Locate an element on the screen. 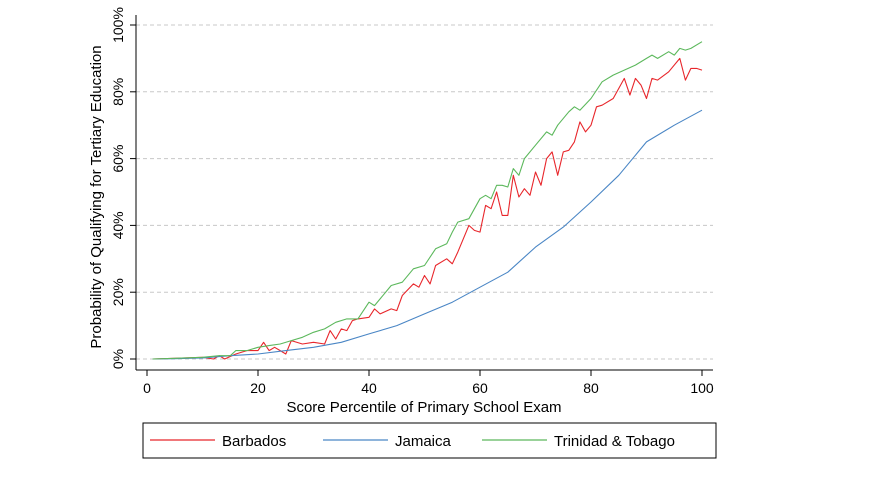 Image resolution: width=876 pixels, height=486 pixels. x-tick-label: 0 is located at coordinates (147, 388).